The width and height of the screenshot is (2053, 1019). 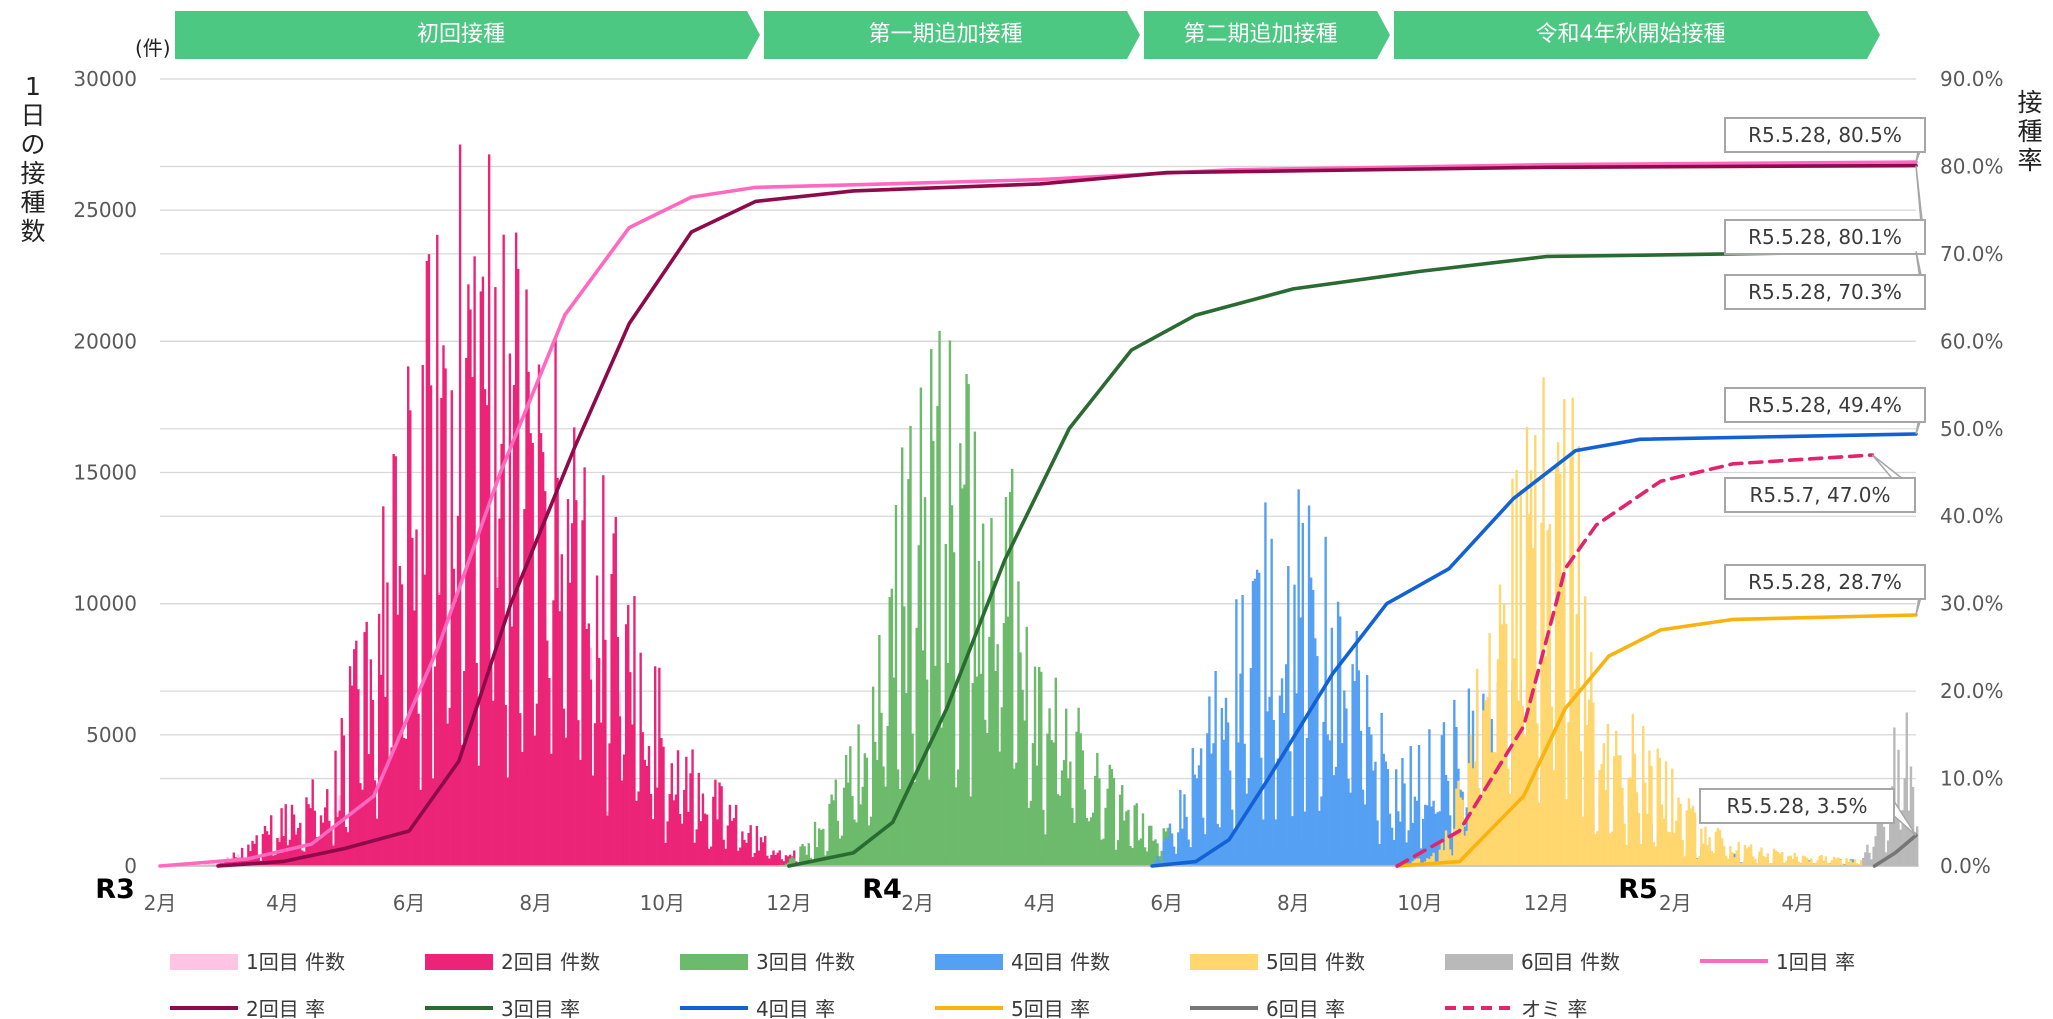 What do you see at coordinates (1419, 903) in the screenshot?
I see `x-tick-label: 10月` at bounding box center [1419, 903].